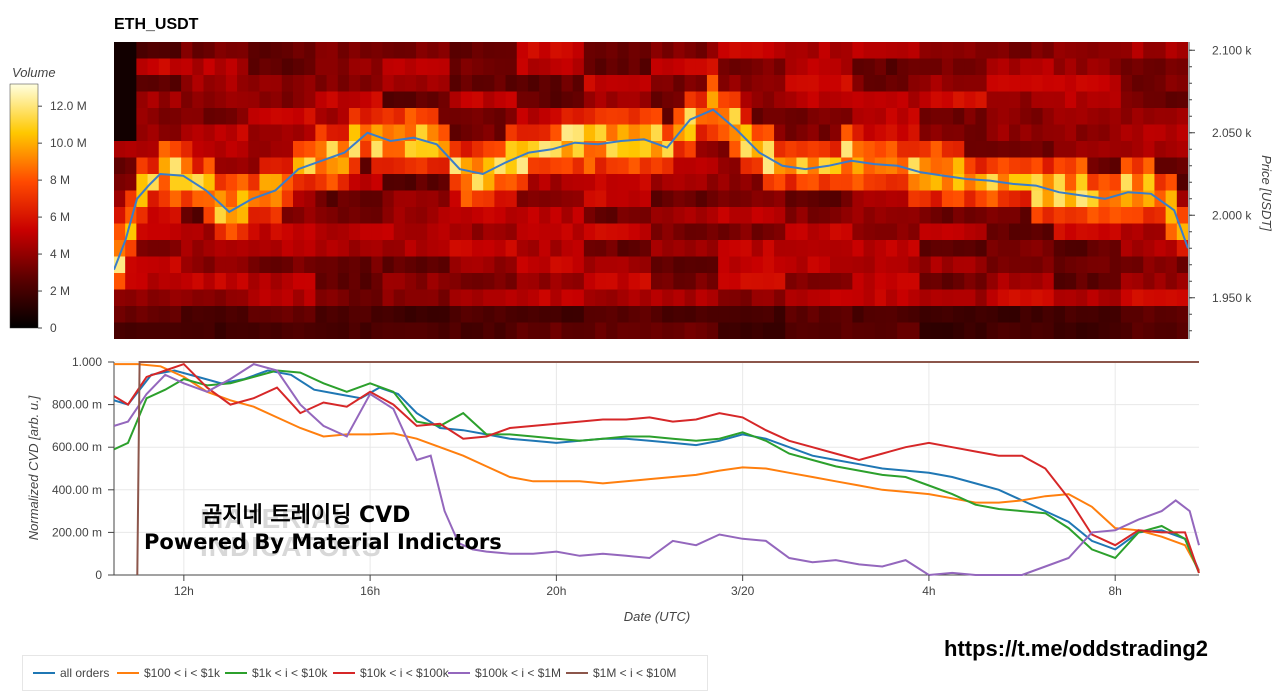 The width and height of the screenshot is (1280, 691). Describe the element at coordinates (71, 673) in the screenshot. I see `legend-item: all orders` at that location.